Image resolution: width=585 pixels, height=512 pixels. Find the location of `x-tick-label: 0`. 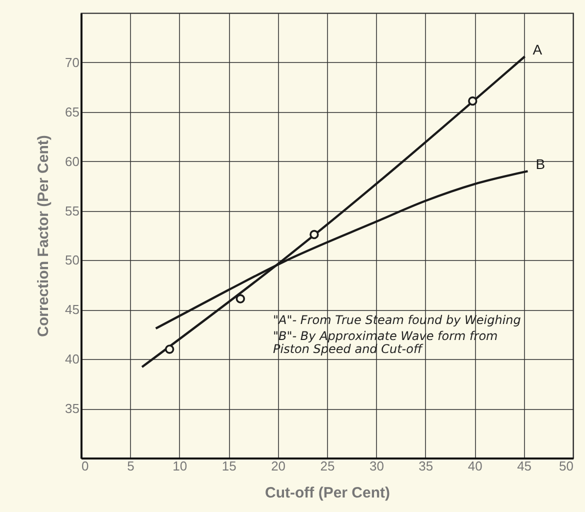

x-tick-label: 0 is located at coordinates (85, 466).